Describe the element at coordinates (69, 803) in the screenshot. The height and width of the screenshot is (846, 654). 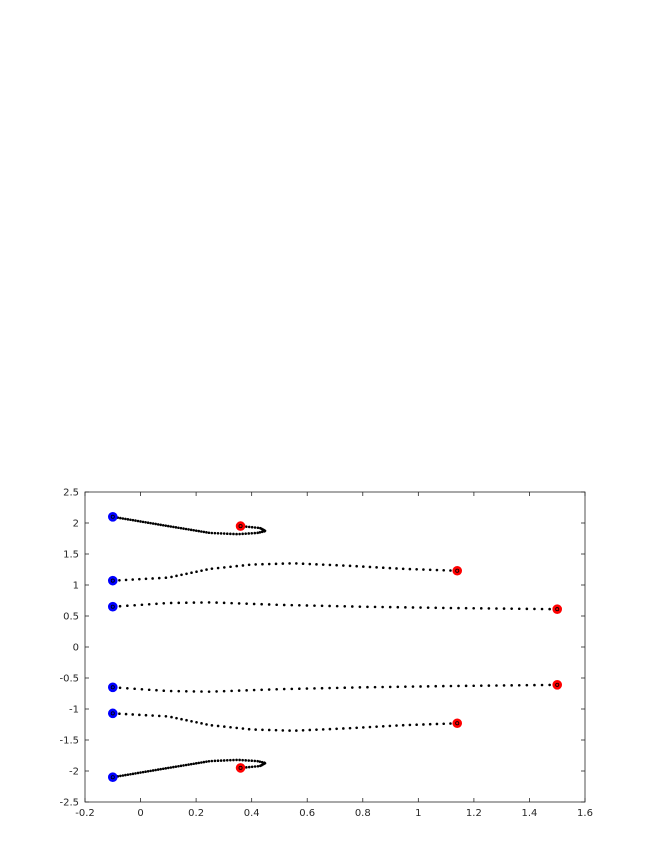
I see `y-tick-label: -2.5` at that location.